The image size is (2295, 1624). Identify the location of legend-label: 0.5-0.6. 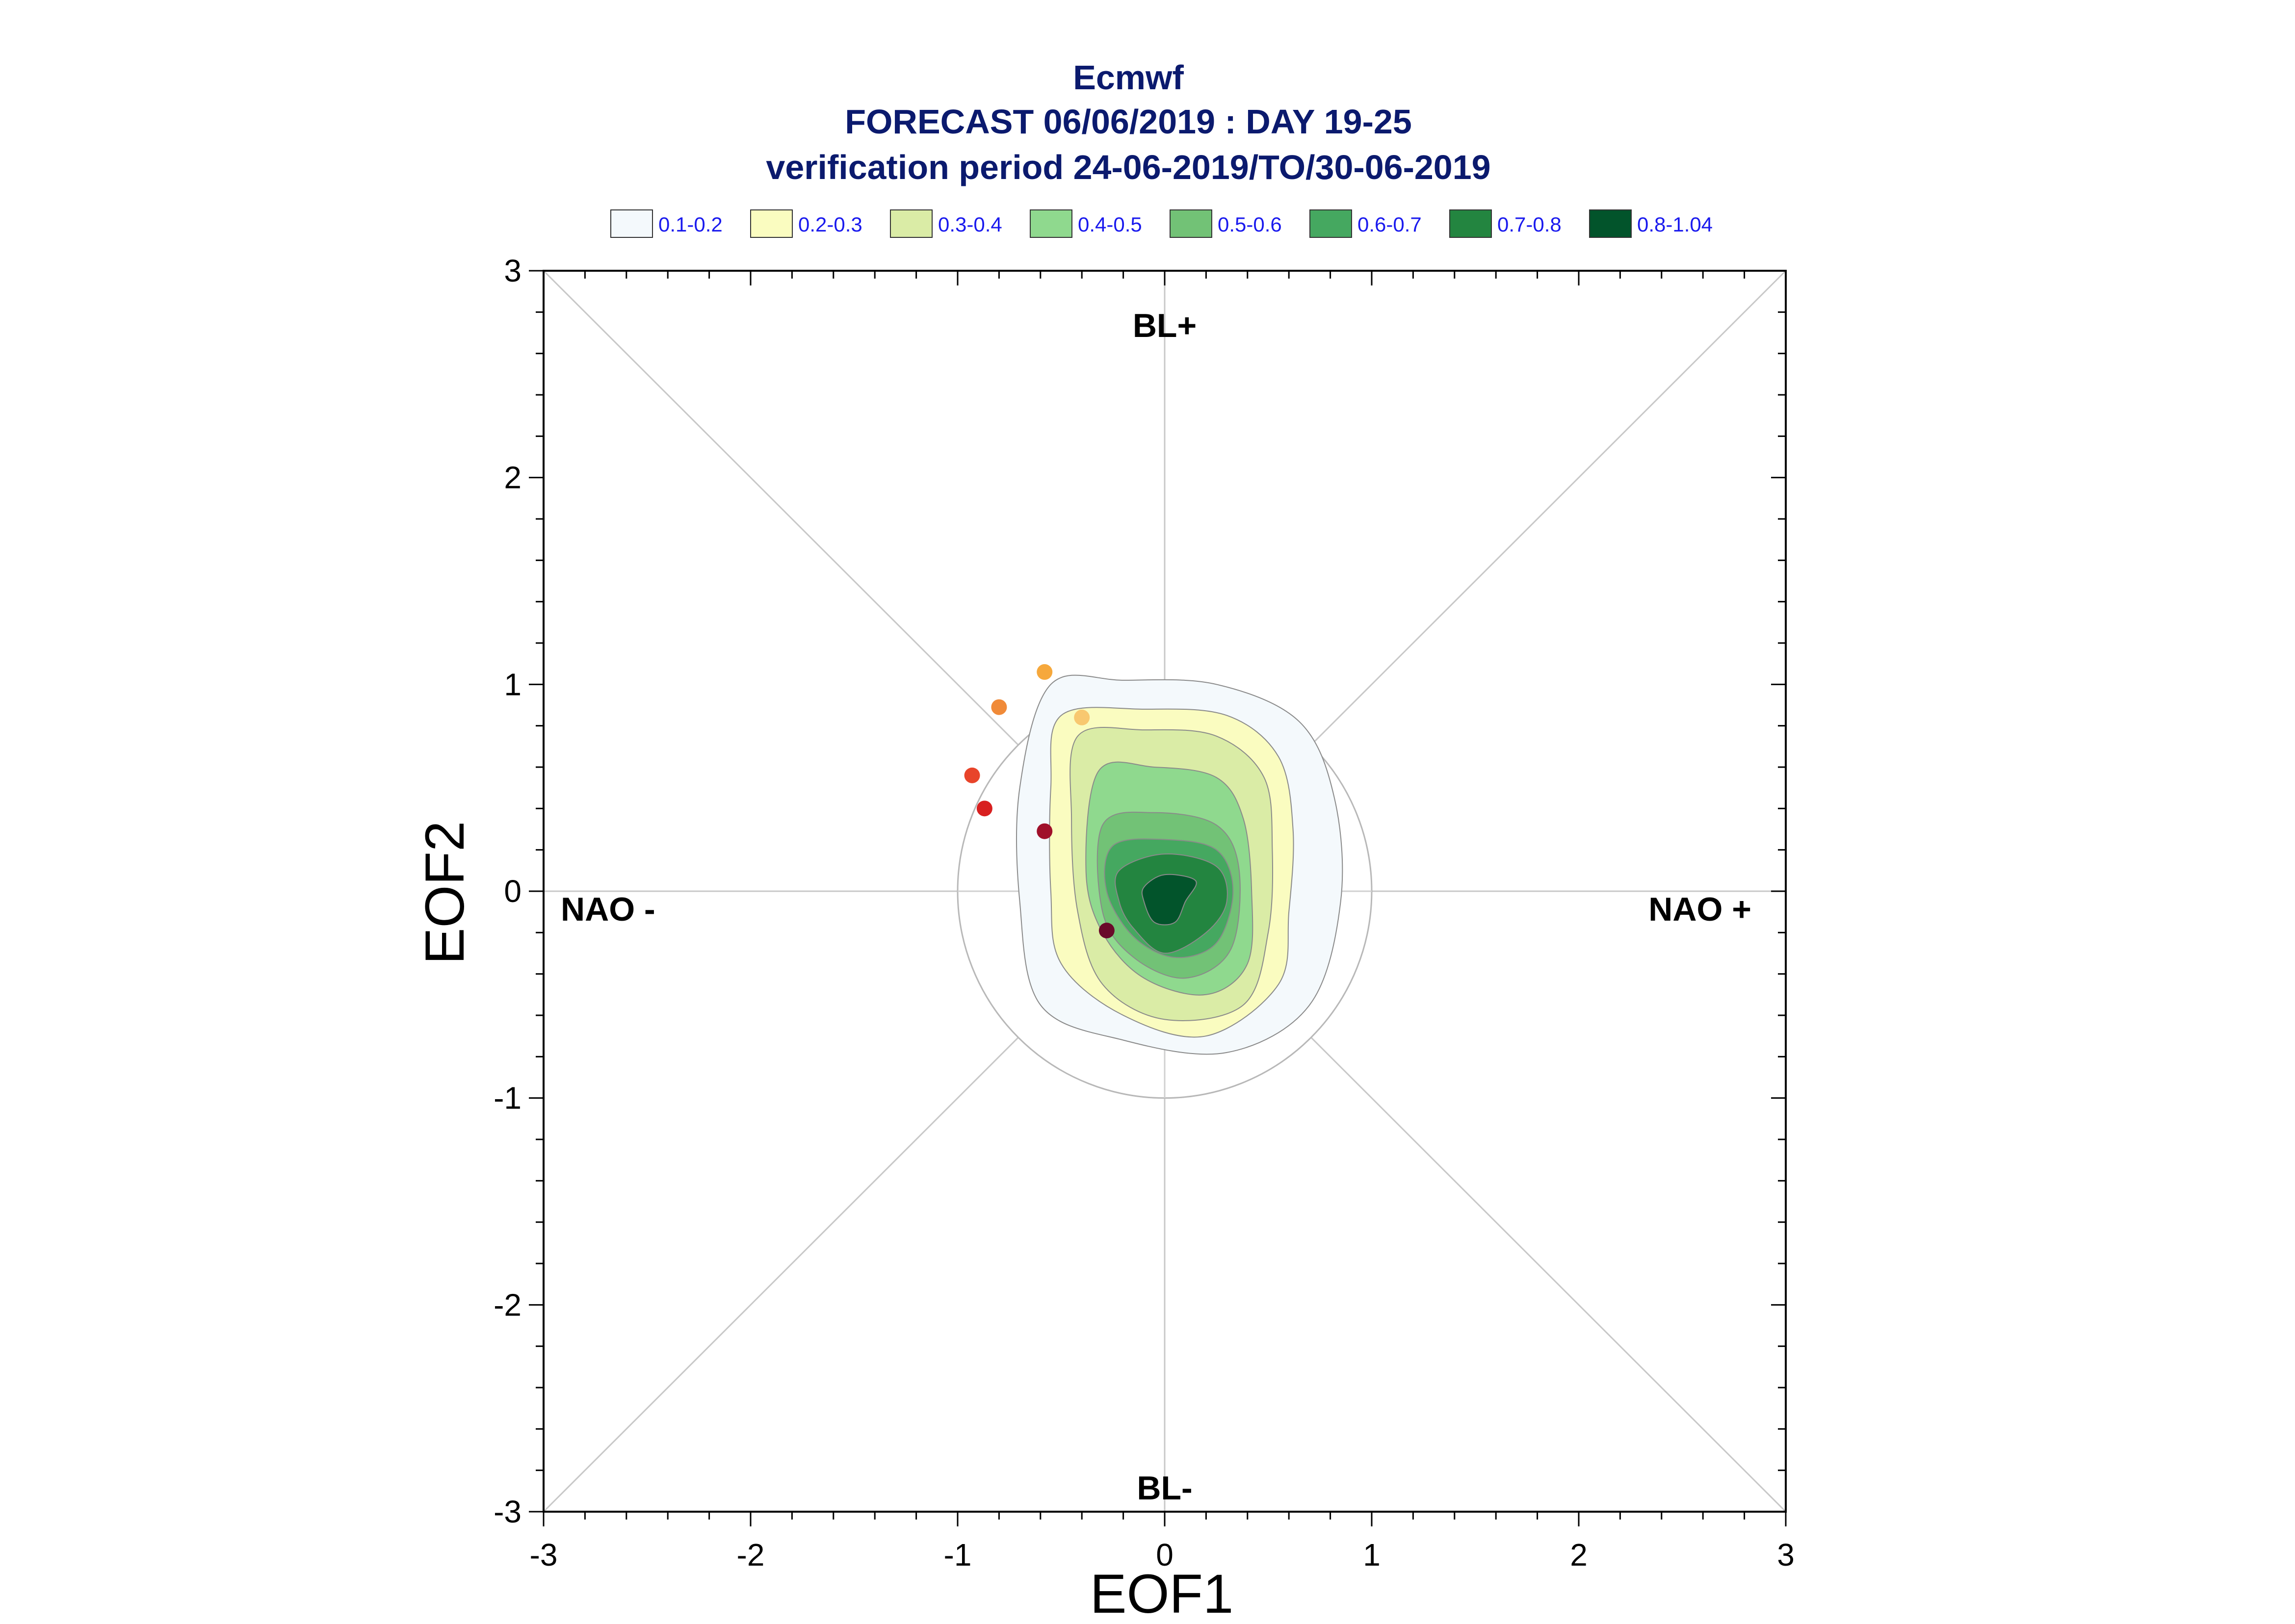
(1250, 224).